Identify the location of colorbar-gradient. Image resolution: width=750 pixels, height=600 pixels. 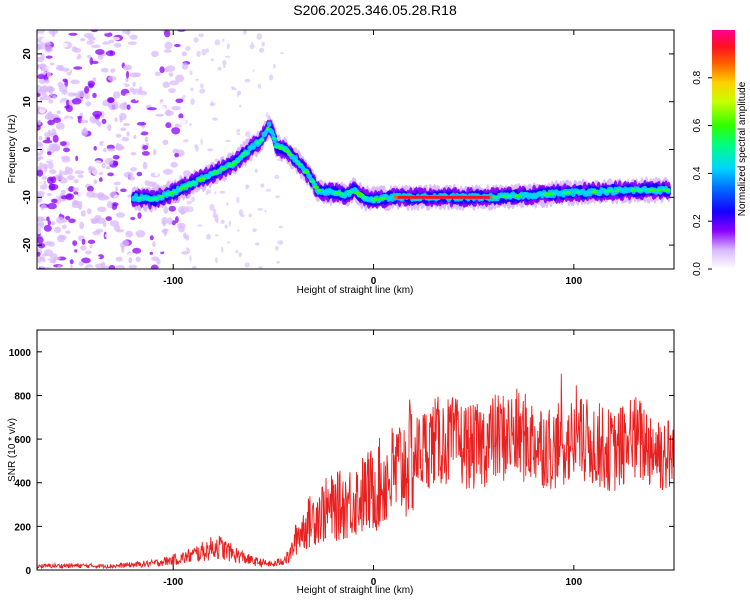
(723, 149).